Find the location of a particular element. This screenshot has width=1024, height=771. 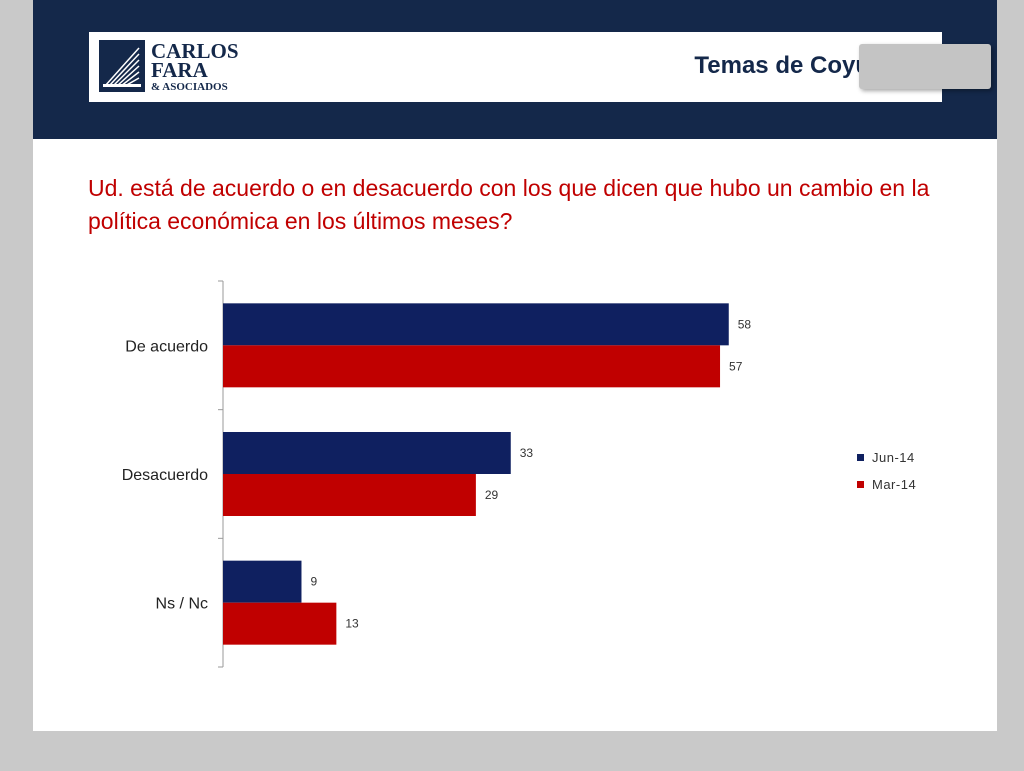

logo-line-1: CARLOS is located at coordinates (195, 51).